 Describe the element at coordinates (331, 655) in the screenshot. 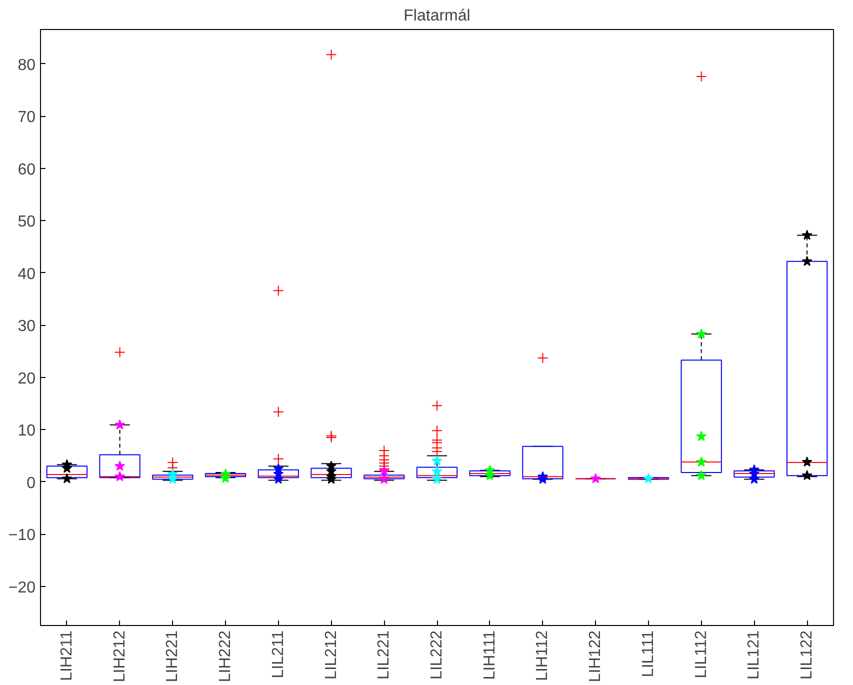

I see `x-tick-label: LIL212` at that location.